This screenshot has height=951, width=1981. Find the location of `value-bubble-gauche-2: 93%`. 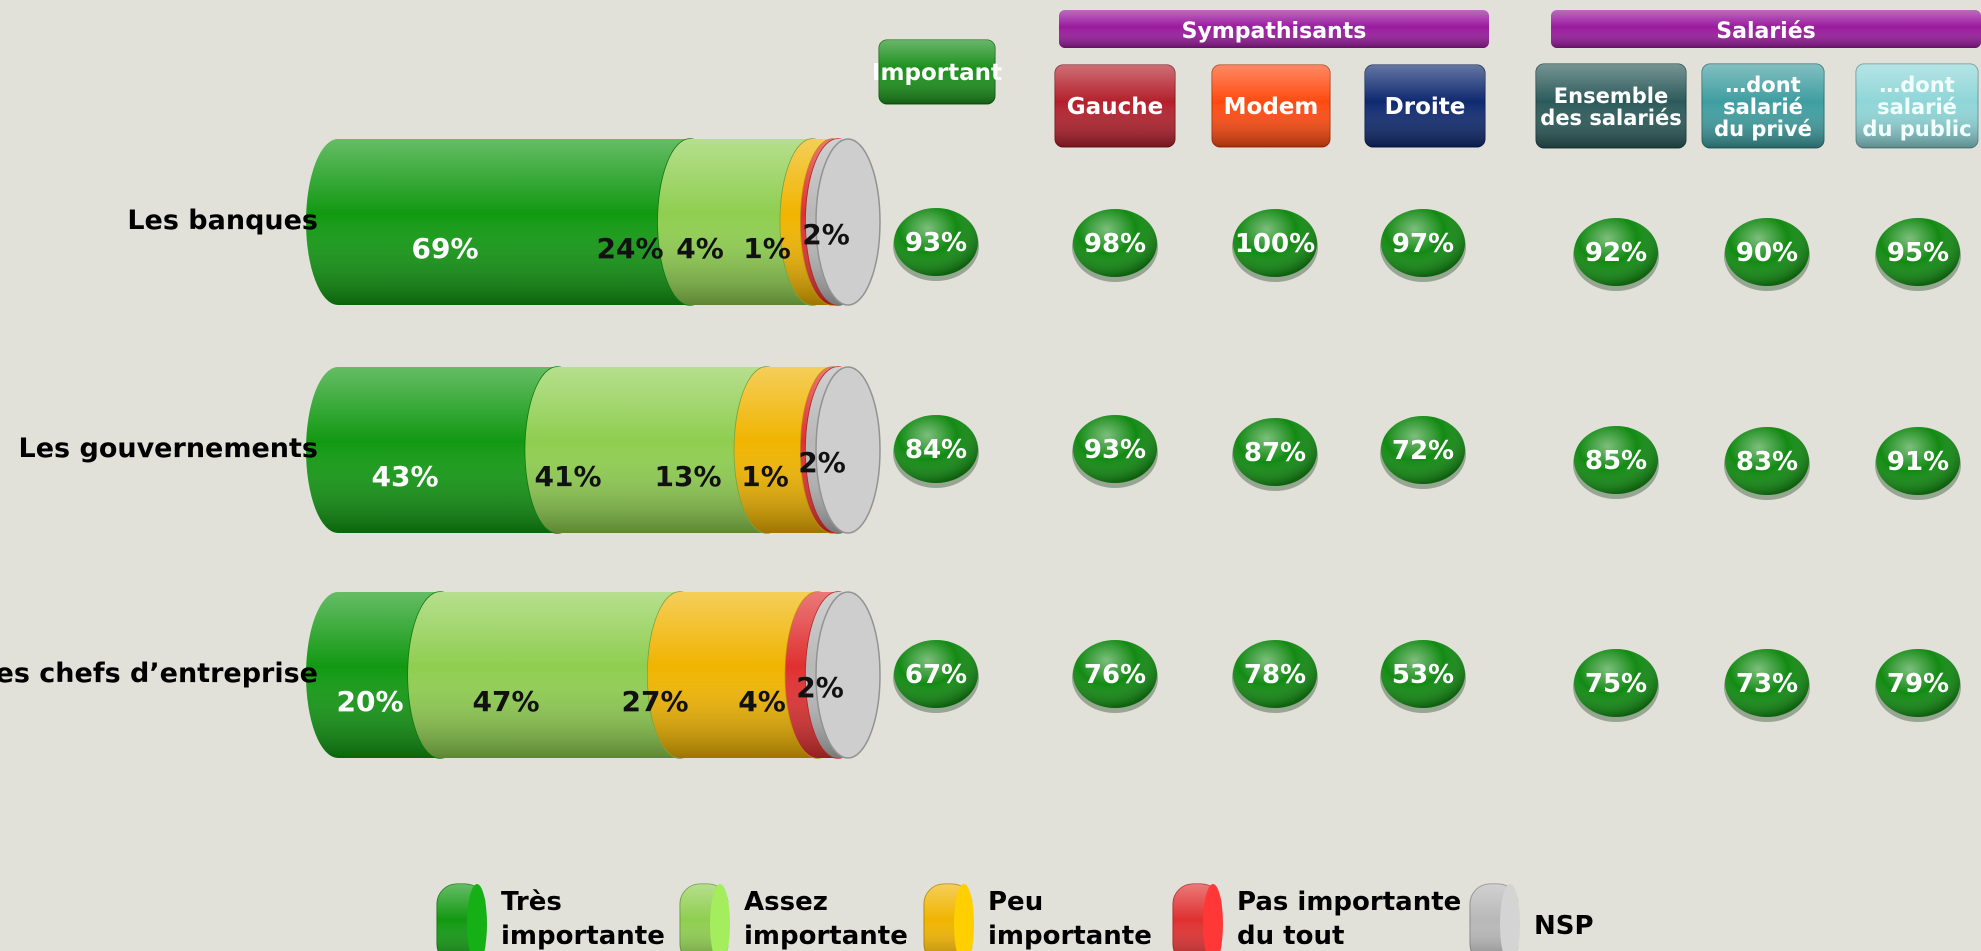

value-bubble-gauche-2: 93% is located at coordinates (1115, 451).